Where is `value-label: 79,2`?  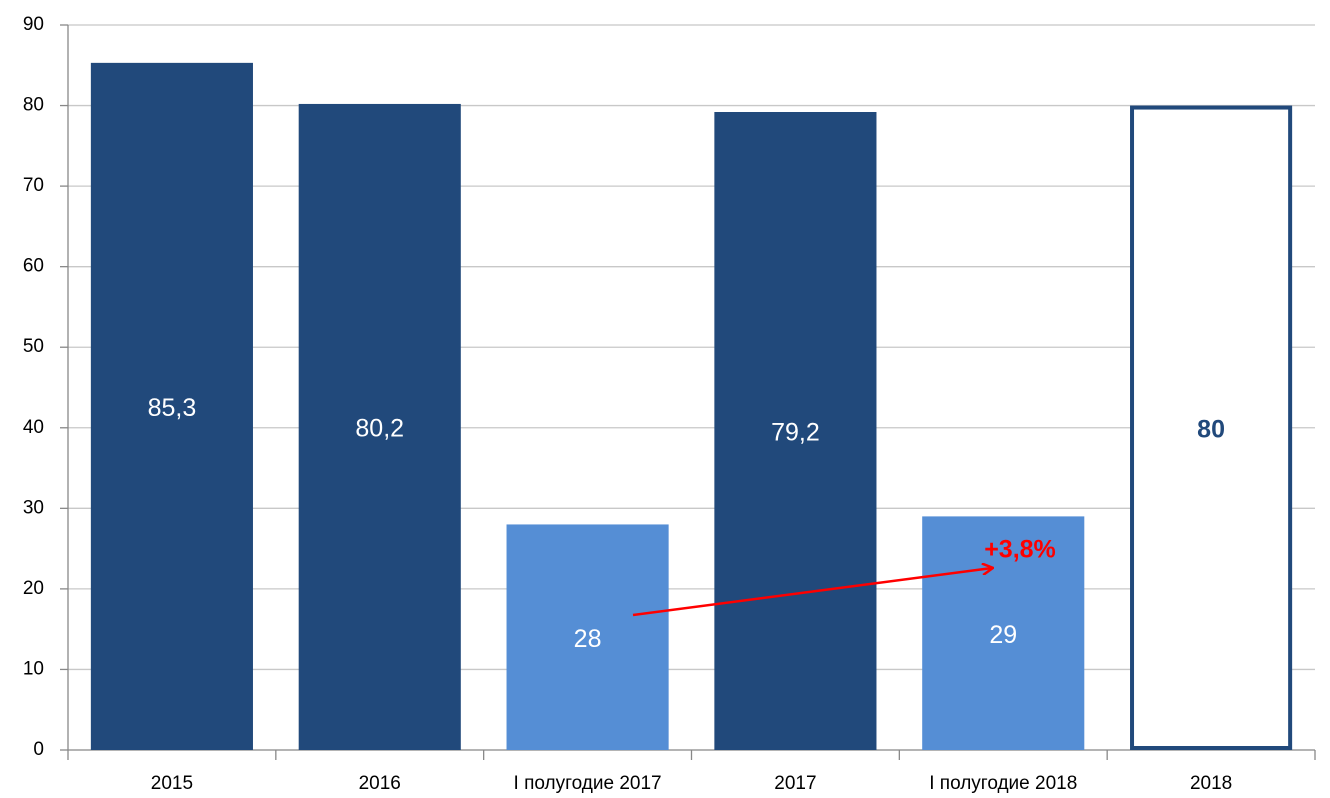
value-label: 79,2 is located at coordinates (795, 433).